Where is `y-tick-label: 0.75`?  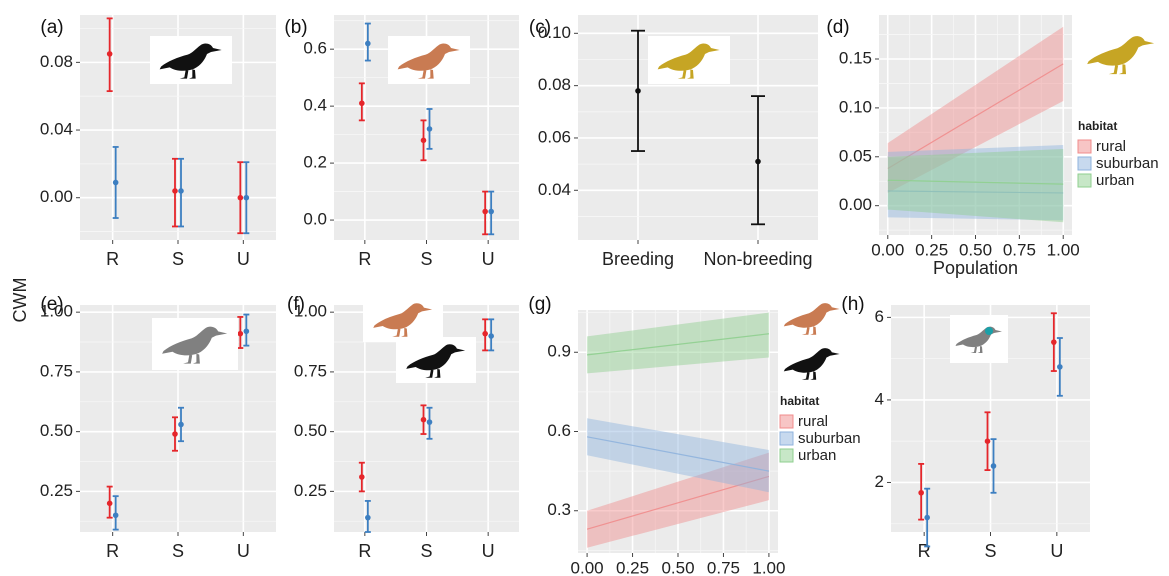 y-tick-label: 0.75 is located at coordinates (310, 370).